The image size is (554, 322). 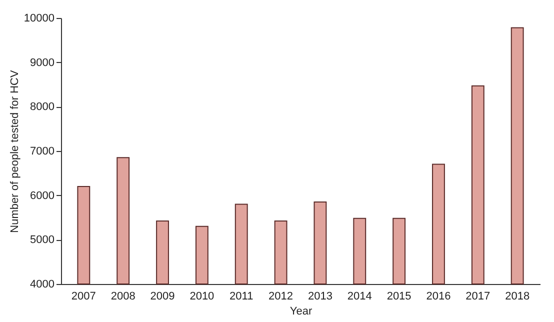 What do you see at coordinates (42, 107) in the screenshot?
I see `y-tick-label: 8000` at bounding box center [42, 107].